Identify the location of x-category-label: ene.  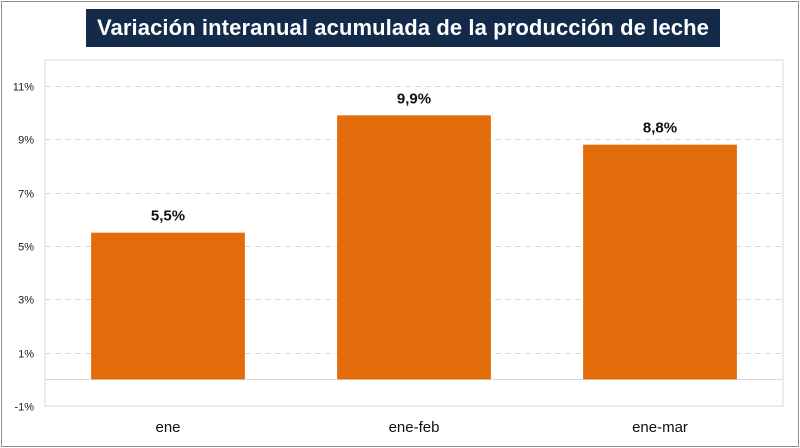
(167, 427).